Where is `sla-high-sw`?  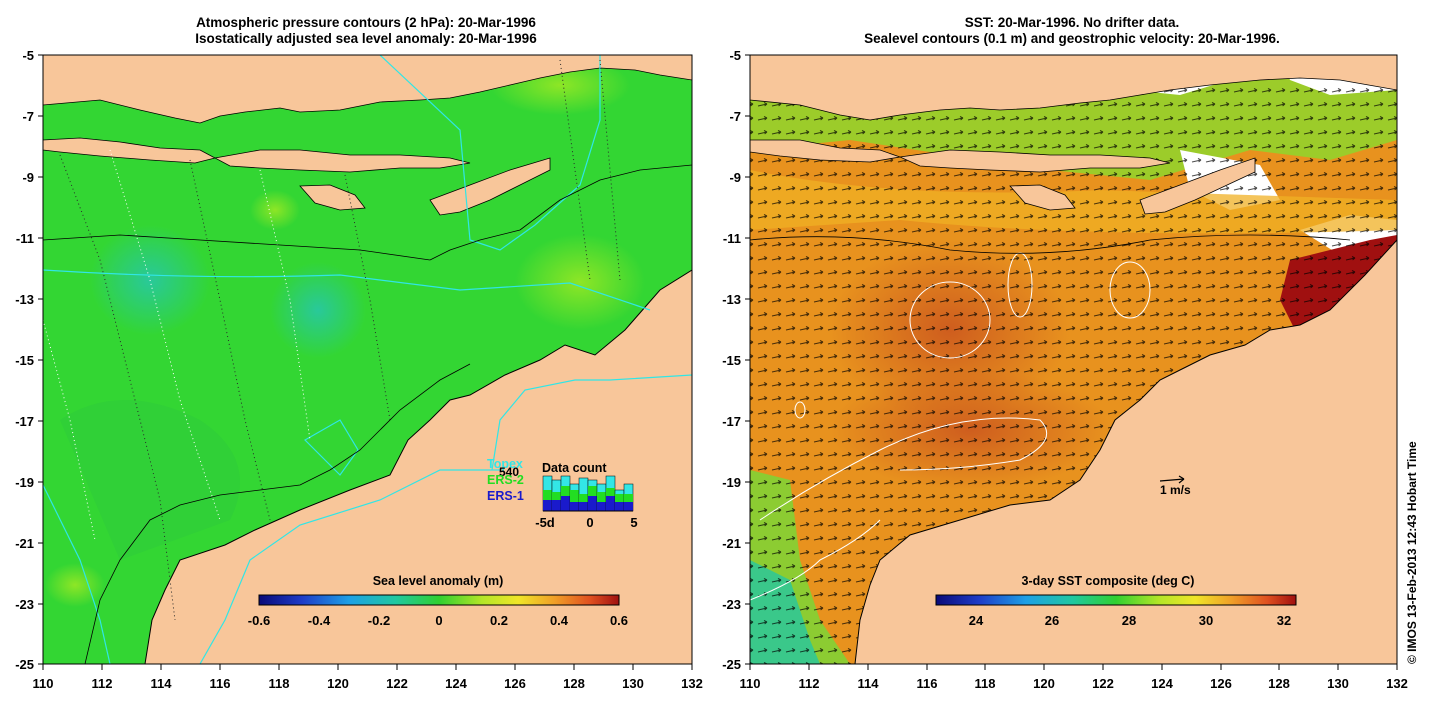 sla-high-sw is located at coordinates (75, 585).